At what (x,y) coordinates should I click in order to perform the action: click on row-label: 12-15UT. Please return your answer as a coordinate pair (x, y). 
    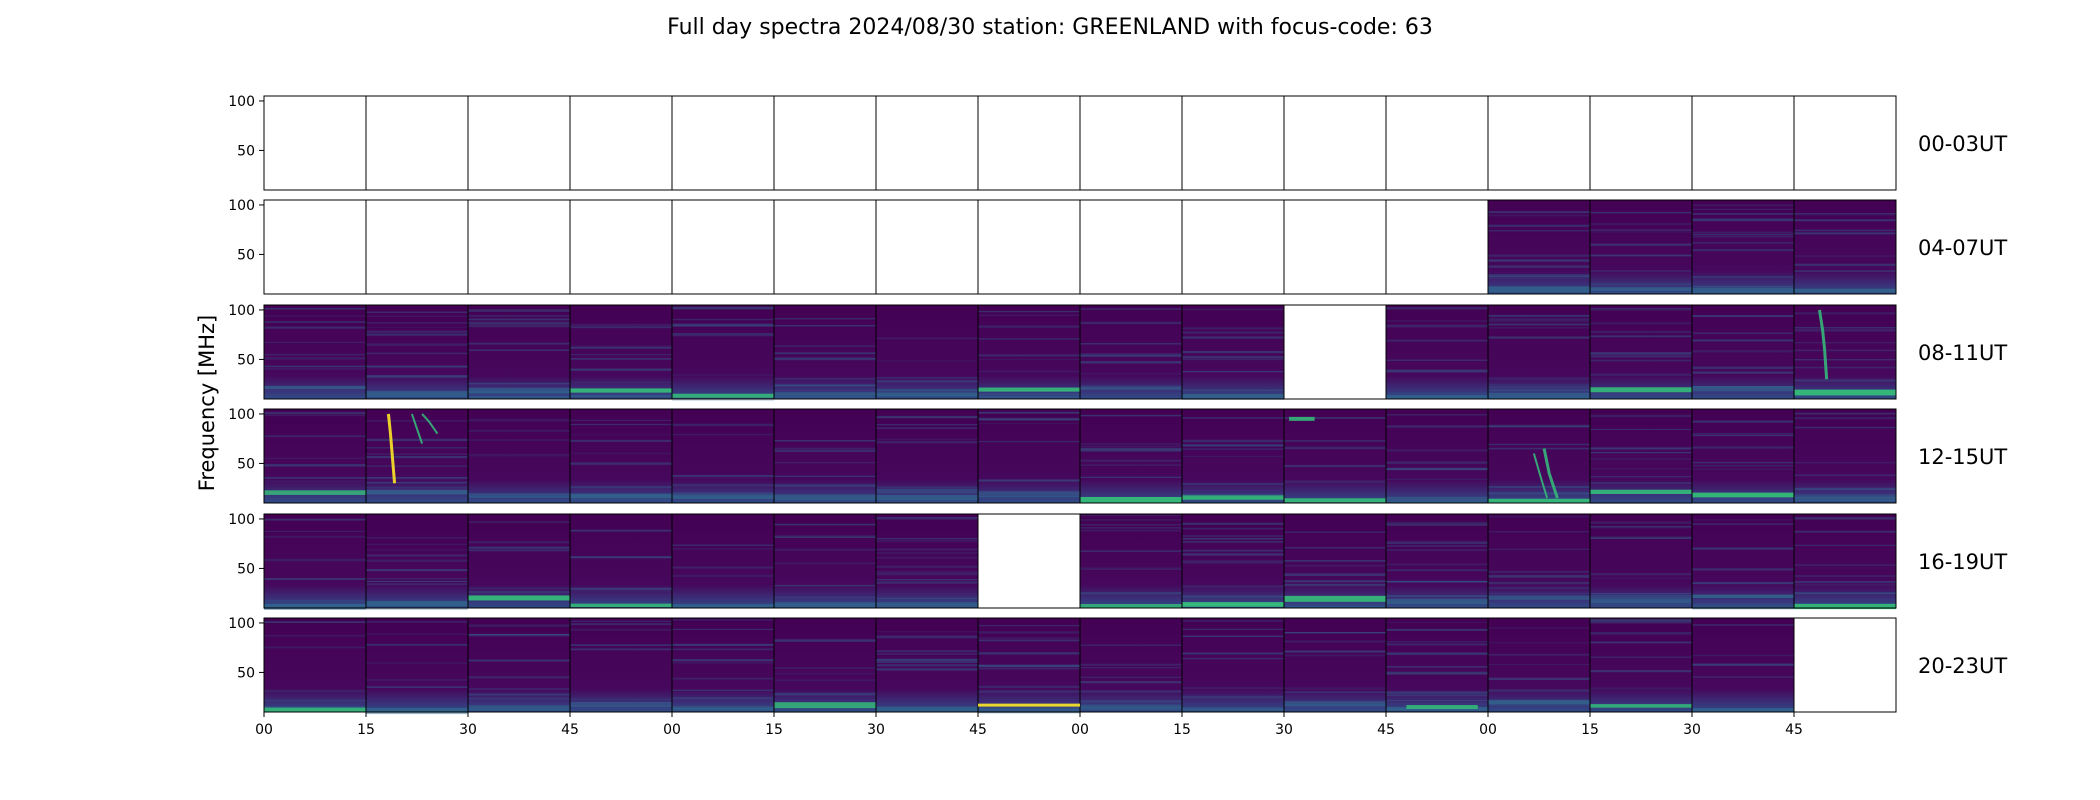
    Looking at the image, I should click on (1962, 457).